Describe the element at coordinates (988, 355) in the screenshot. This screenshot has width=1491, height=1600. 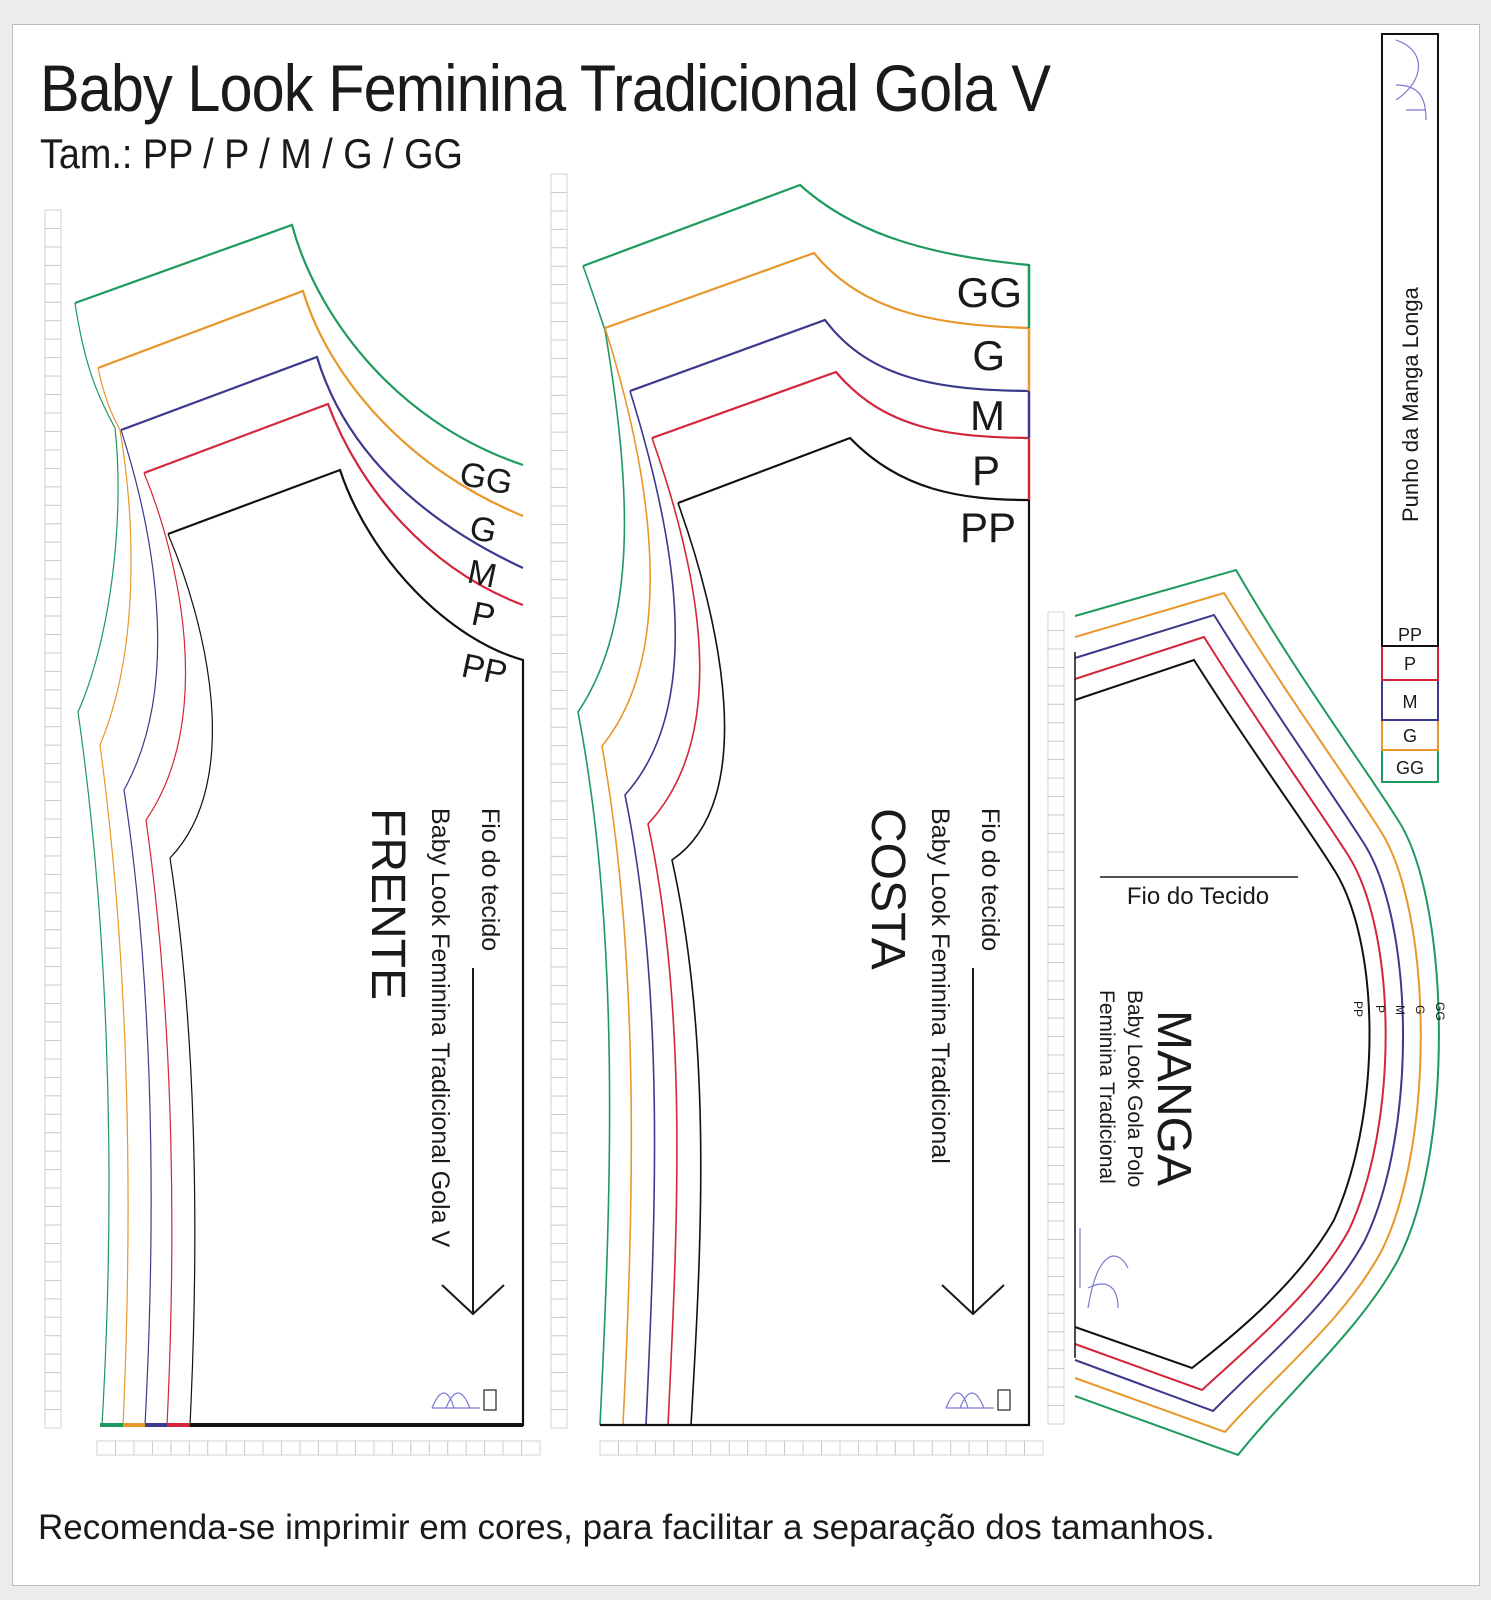
I see `back-label-g: G` at that location.